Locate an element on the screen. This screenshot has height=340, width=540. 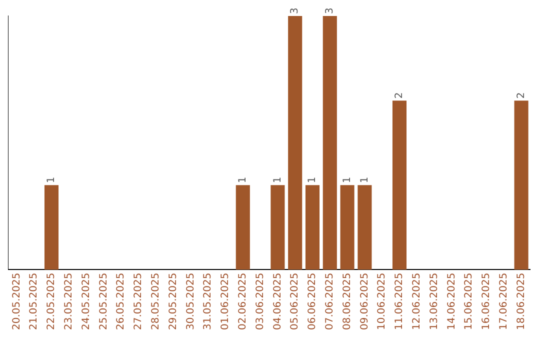
x-tick-label: 16.06.2025 is located at coordinates (486, 301).